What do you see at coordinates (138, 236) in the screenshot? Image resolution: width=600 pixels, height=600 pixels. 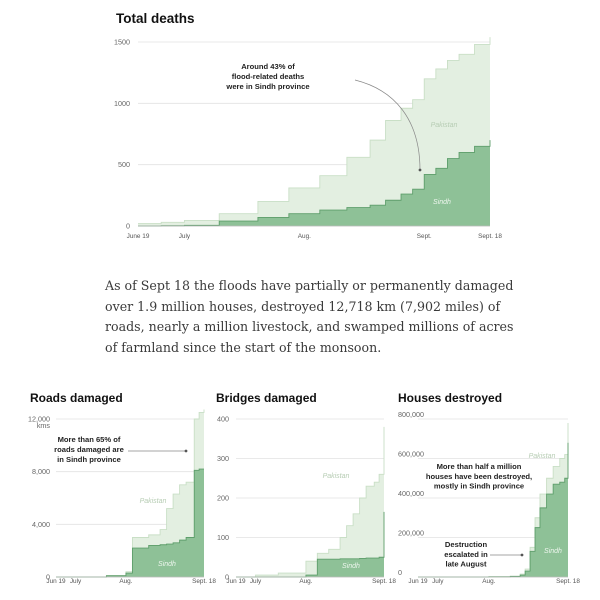 I see `x-tick-label: June 19` at bounding box center [138, 236].